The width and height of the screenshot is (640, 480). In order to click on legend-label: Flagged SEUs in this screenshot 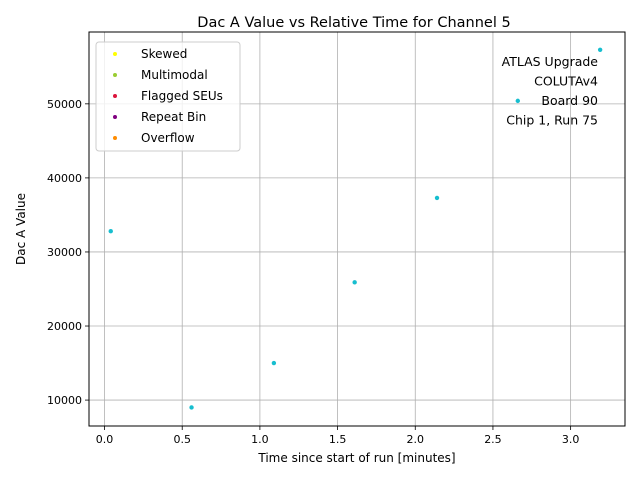, I will do `click(182, 96)`.